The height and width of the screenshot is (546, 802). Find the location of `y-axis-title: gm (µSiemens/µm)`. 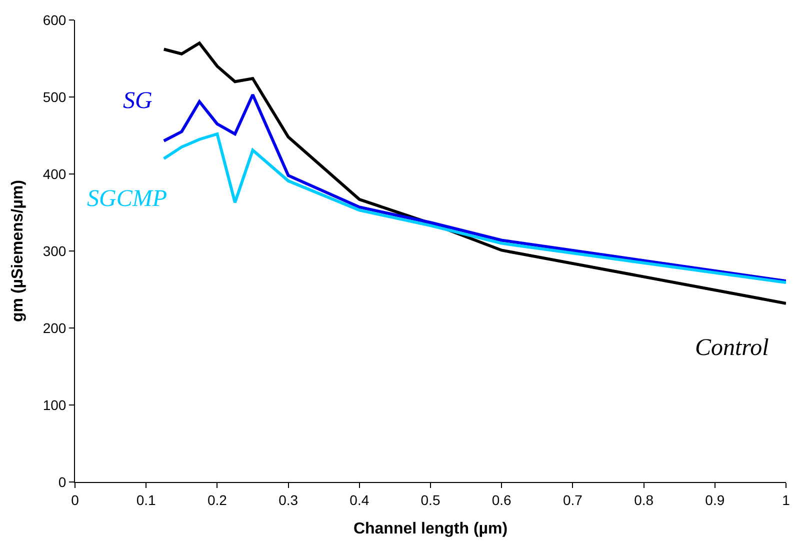

y-axis-title: gm (µSiemens/µm) is located at coordinates (18, 251).